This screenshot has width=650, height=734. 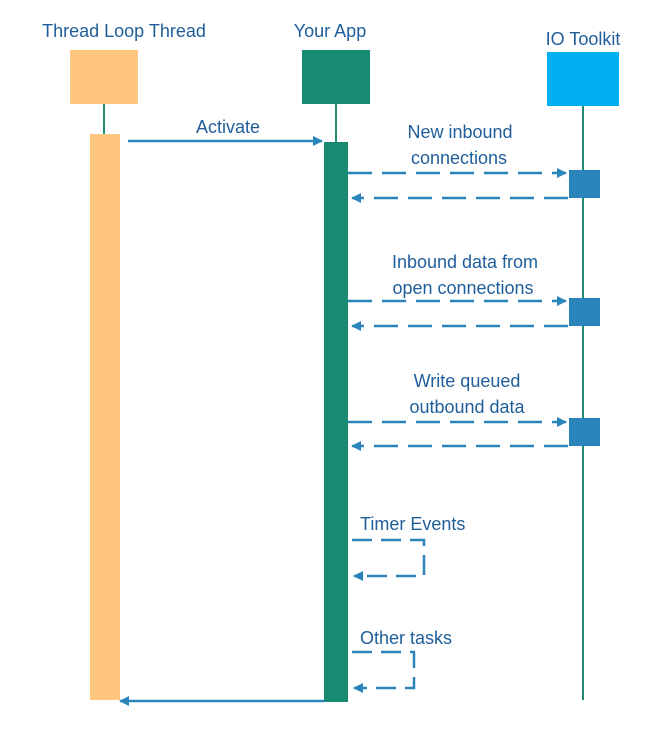 What do you see at coordinates (124, 31) in the screenshot?
I see `participant-label-thread-loop: Thread Loop Thread` at bounding box center [124, 31].